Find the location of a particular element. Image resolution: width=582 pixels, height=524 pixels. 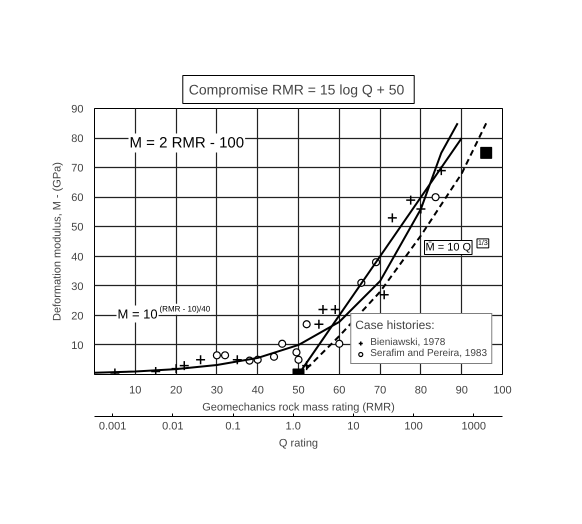

y-tick-label: 20 is located at coordinates (77, 316).